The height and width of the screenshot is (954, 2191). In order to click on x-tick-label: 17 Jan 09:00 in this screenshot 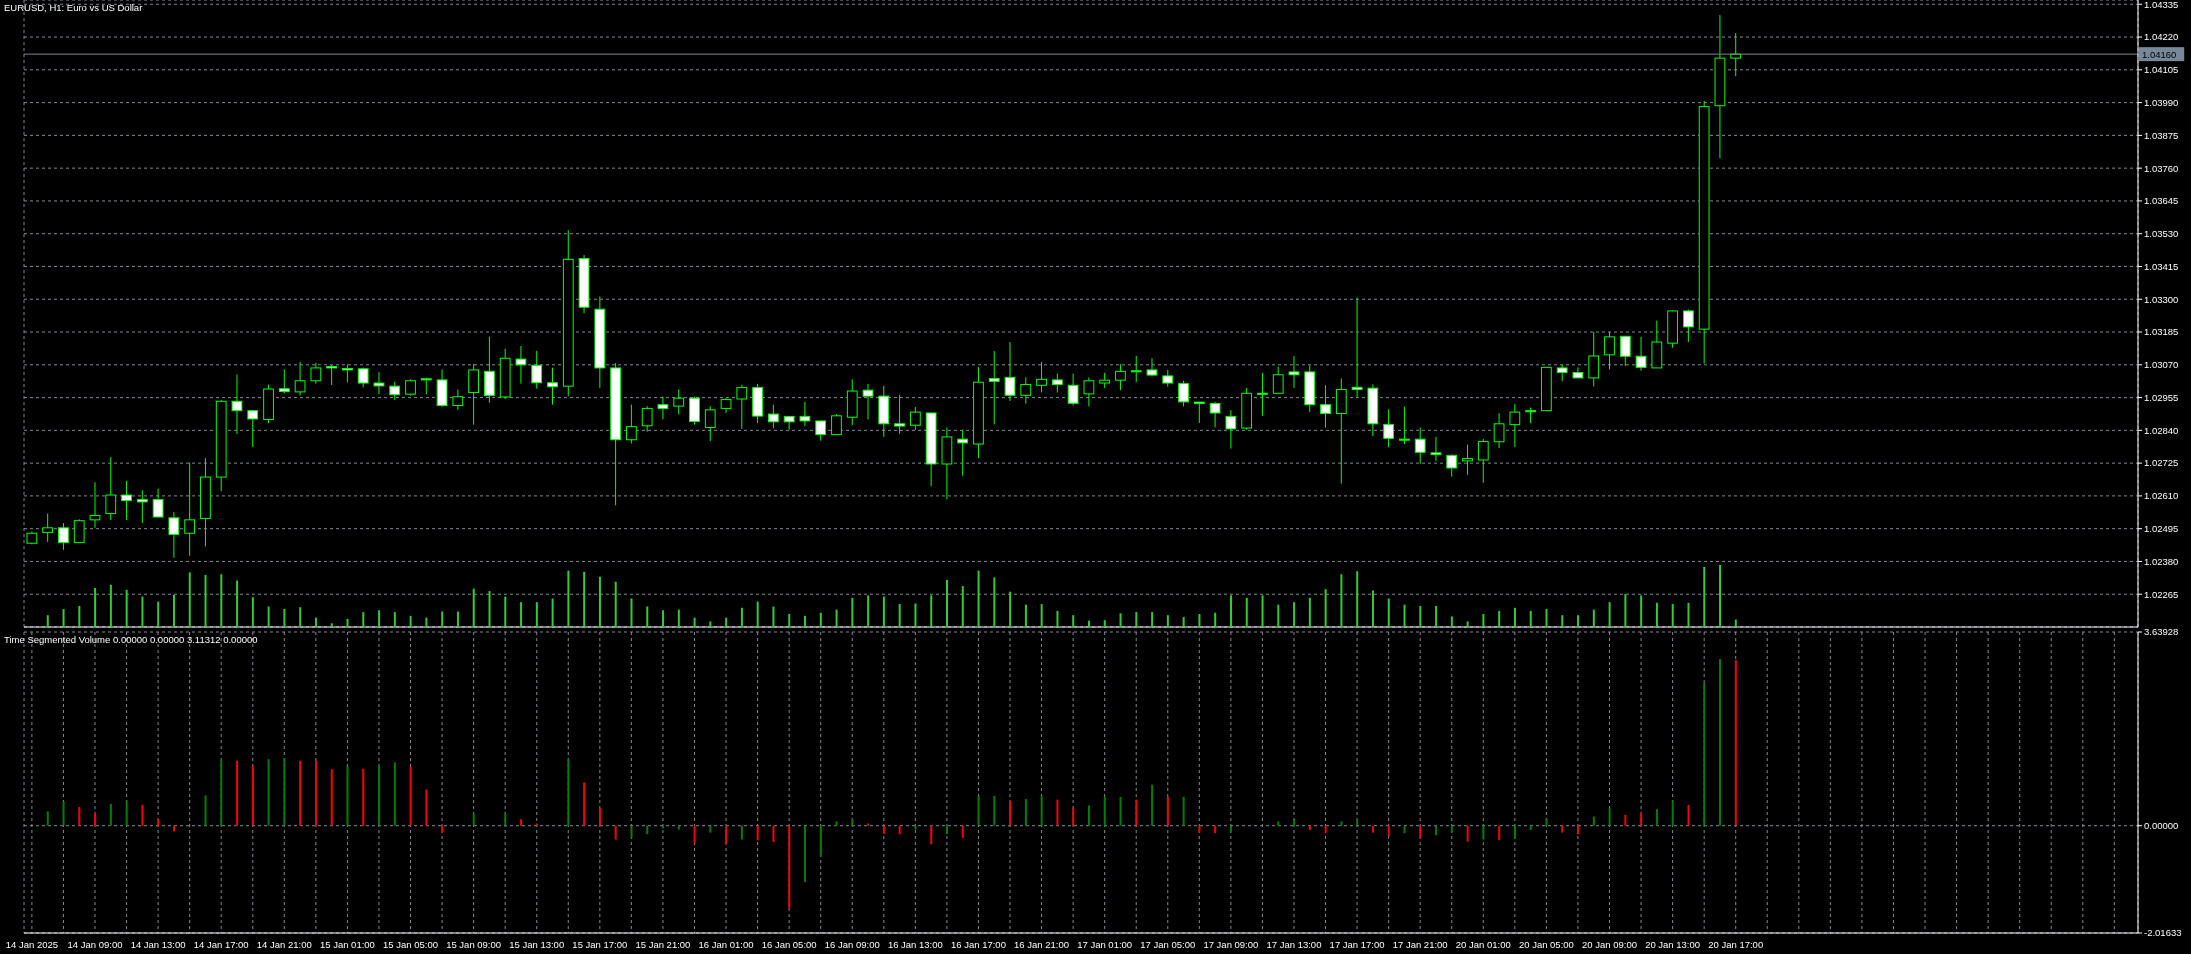, I will do `click(1231, 944)`.